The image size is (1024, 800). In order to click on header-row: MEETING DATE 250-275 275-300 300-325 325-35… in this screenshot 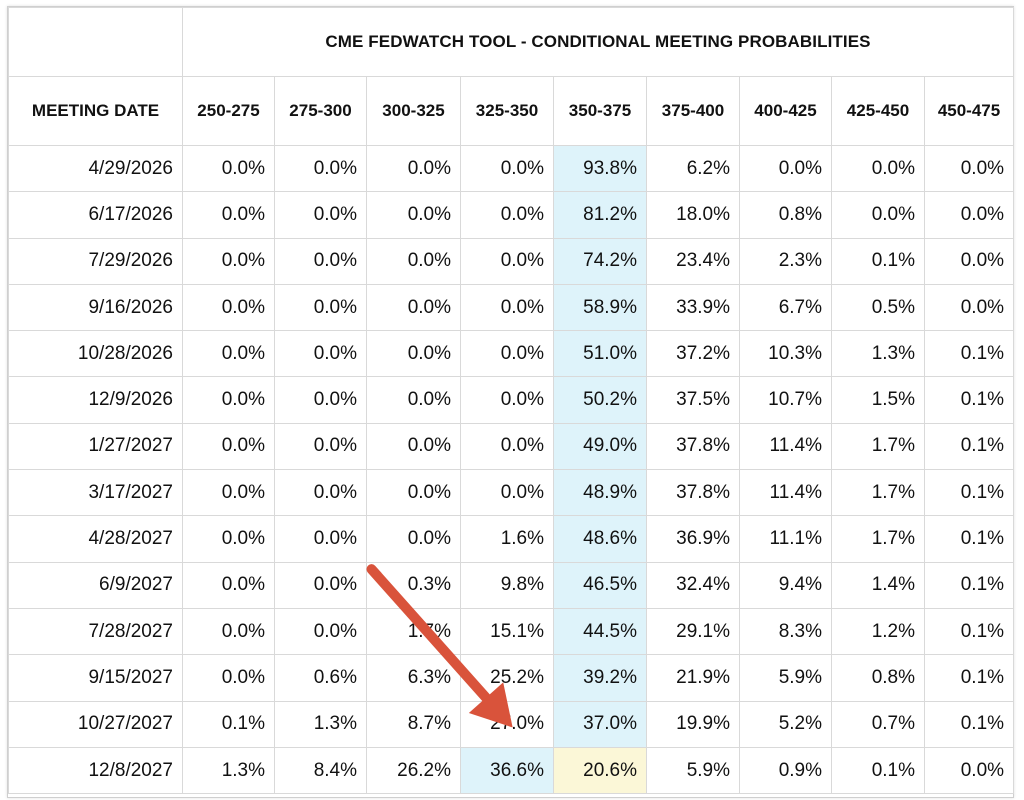, I will do `click(511, 111)`.